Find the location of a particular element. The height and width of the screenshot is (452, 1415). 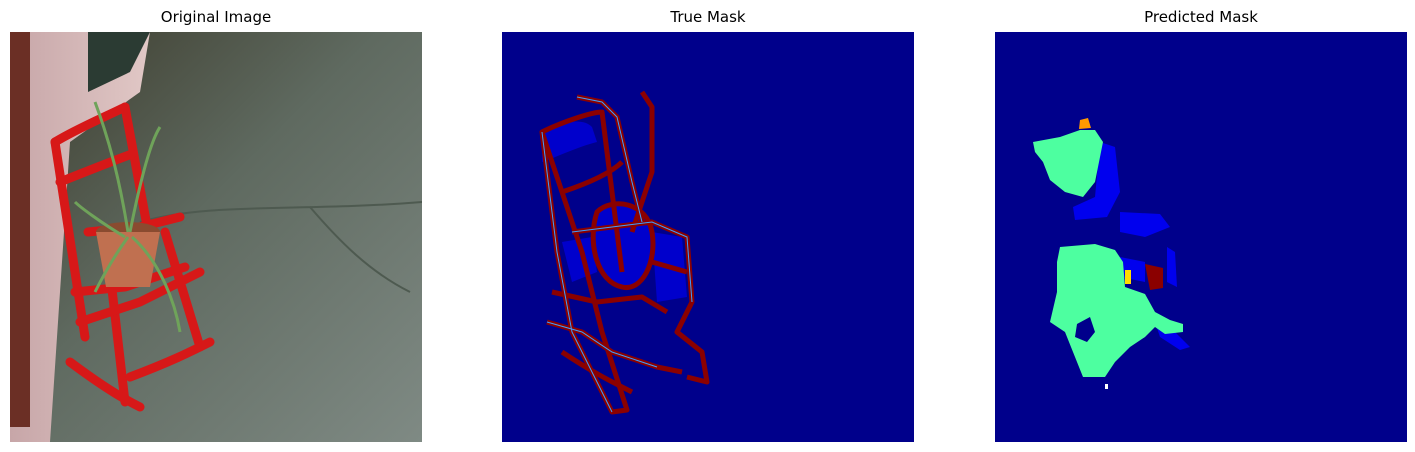

plant-pot is located at coordinates (128, 259).